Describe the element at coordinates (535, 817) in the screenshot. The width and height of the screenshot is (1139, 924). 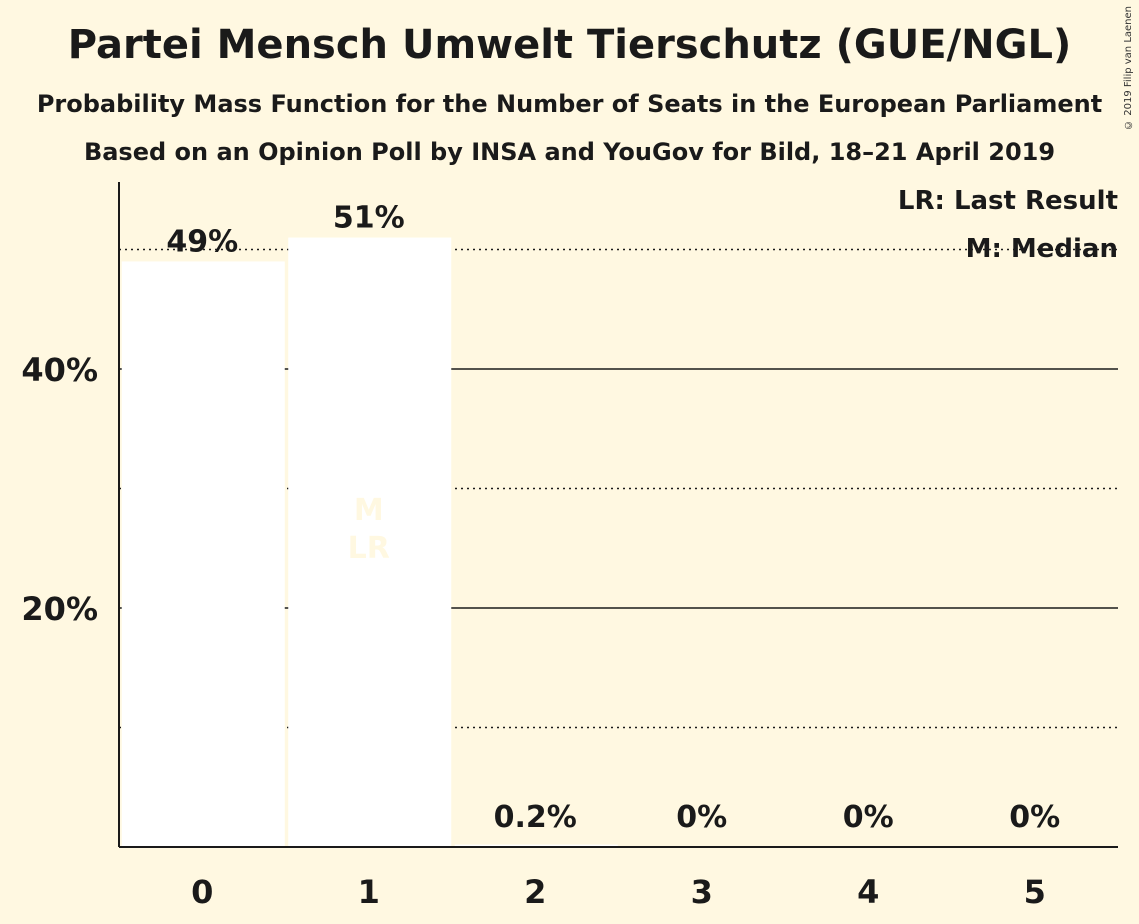
I see `bar-value-label: 0.2%` at that location.